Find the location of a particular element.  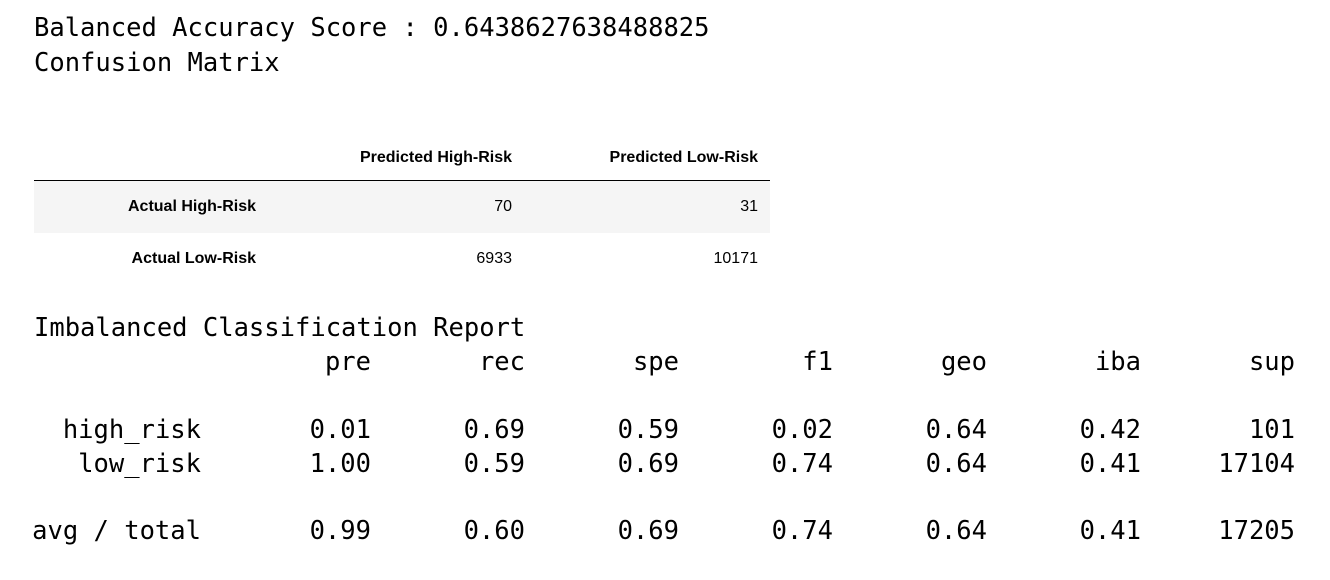

report-row-label: high_risk is located at coordinates (131, 430).